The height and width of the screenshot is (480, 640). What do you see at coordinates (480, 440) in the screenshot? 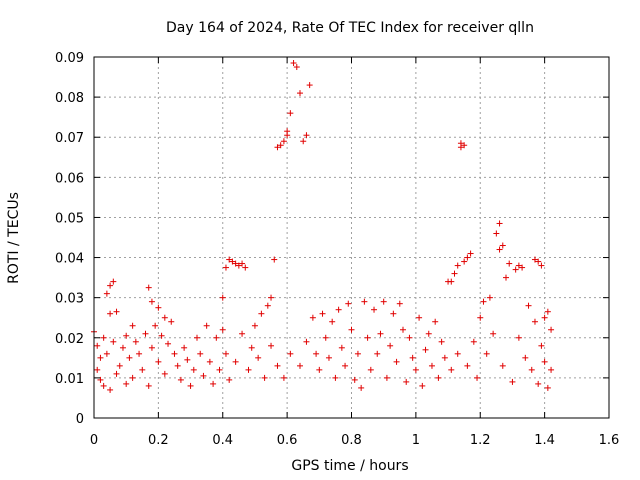
I see `x-tick-label: 1.2` at bounding box center [480, 440].